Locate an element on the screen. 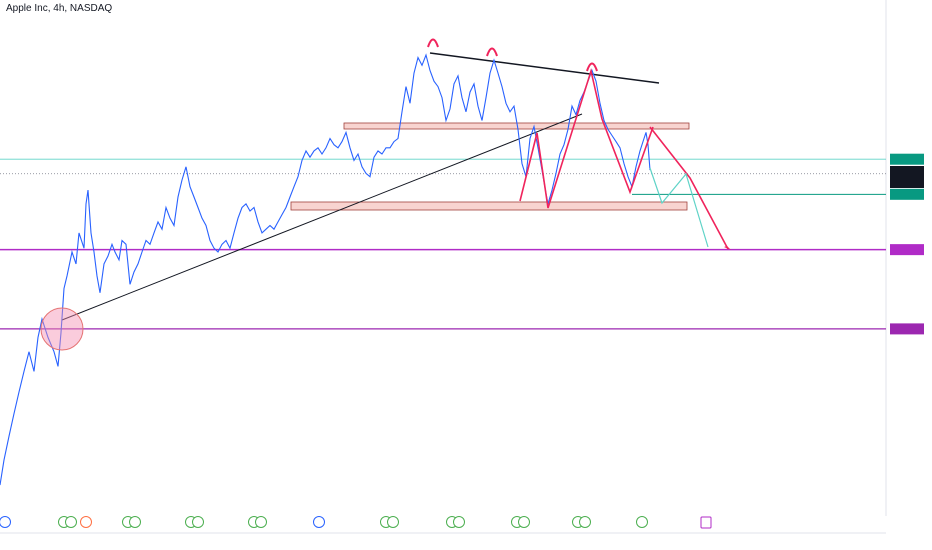 This screenshot has width=932, height=550. descending-resistance-line is located at coordinates (544, 68).